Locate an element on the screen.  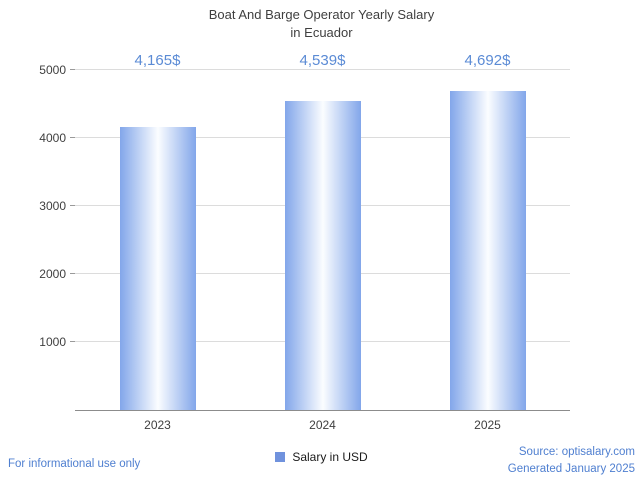
source-link: Source: optisalary.com is located at coordinates (576, 452).